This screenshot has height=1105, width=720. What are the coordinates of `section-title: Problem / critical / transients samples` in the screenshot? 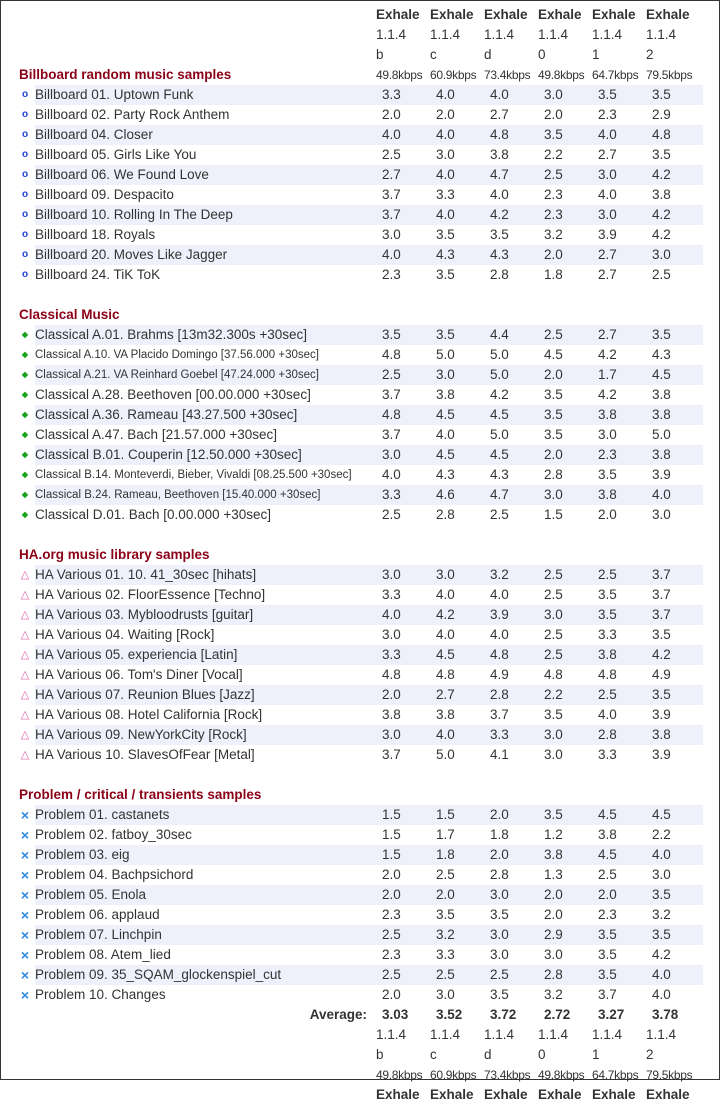 It's located at (140, 794).